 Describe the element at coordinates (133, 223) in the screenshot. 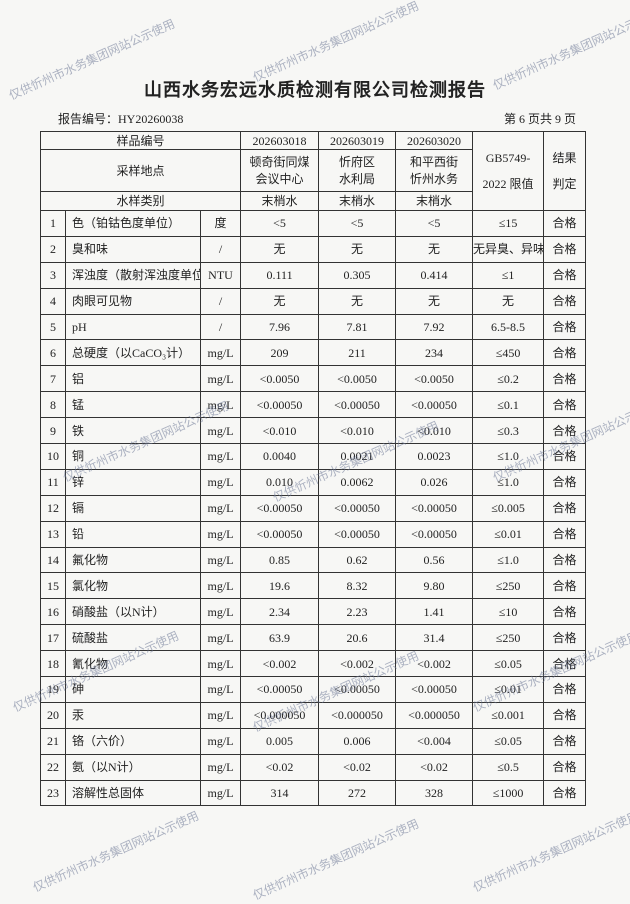

I see `item: 色（铂钴色度单位）` at that location.